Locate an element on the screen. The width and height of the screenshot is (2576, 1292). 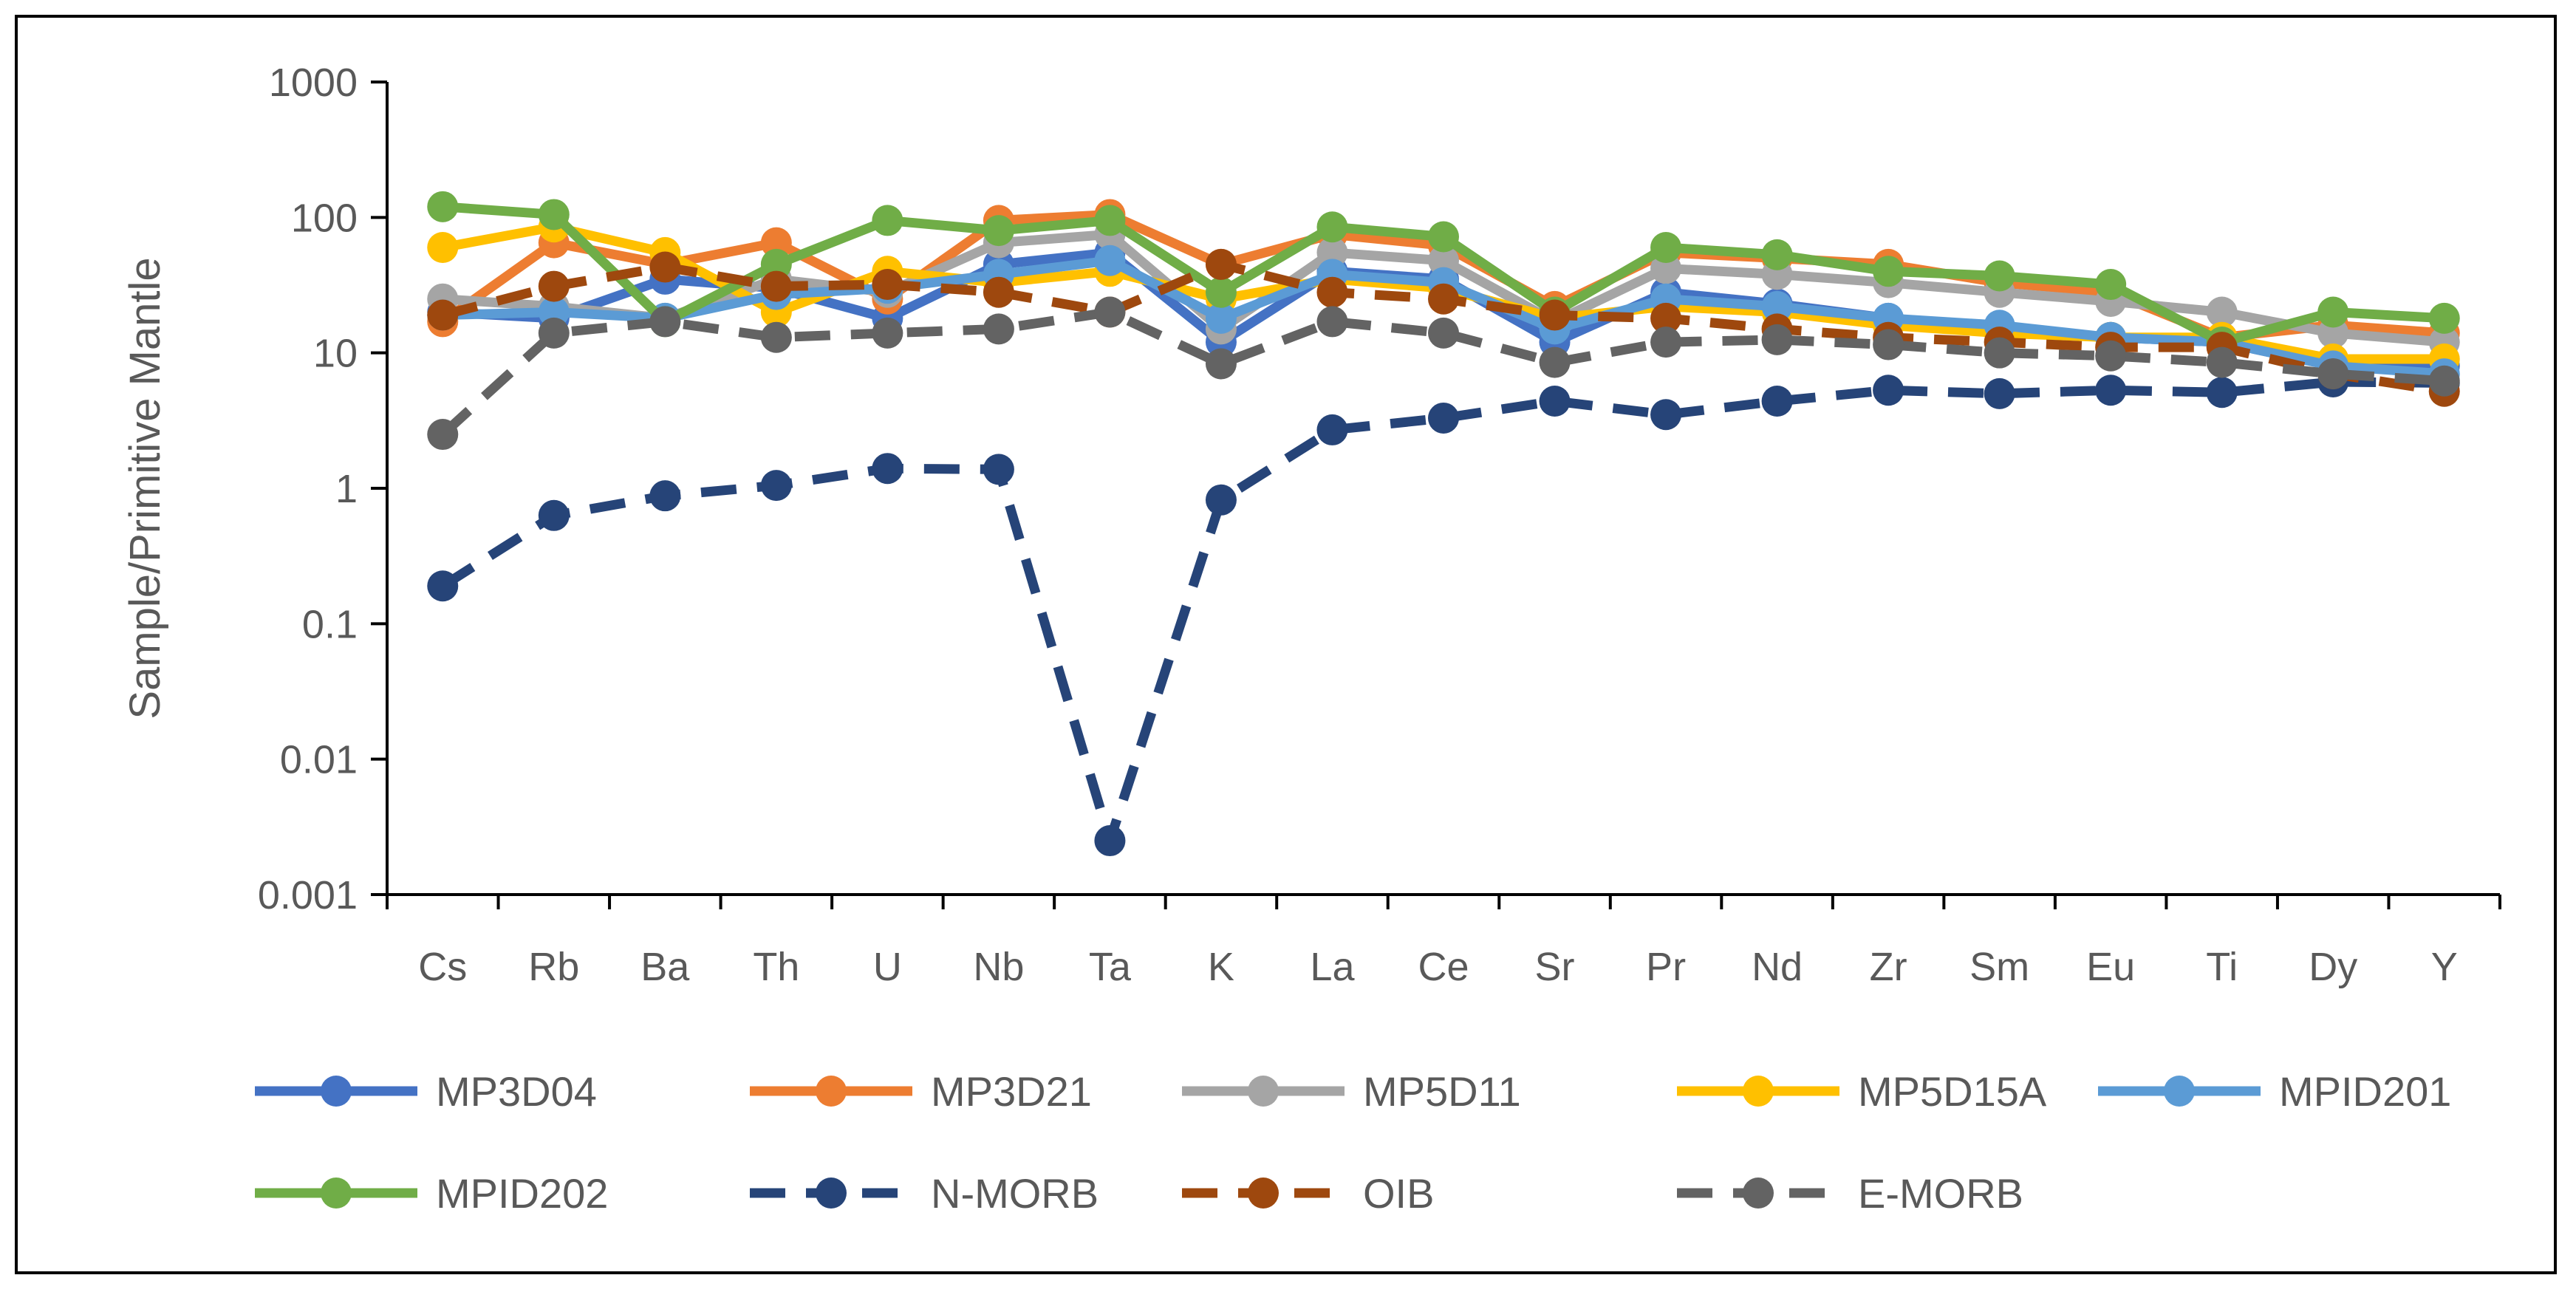
x-tick-label: Th is located at coordinates (776, 967).